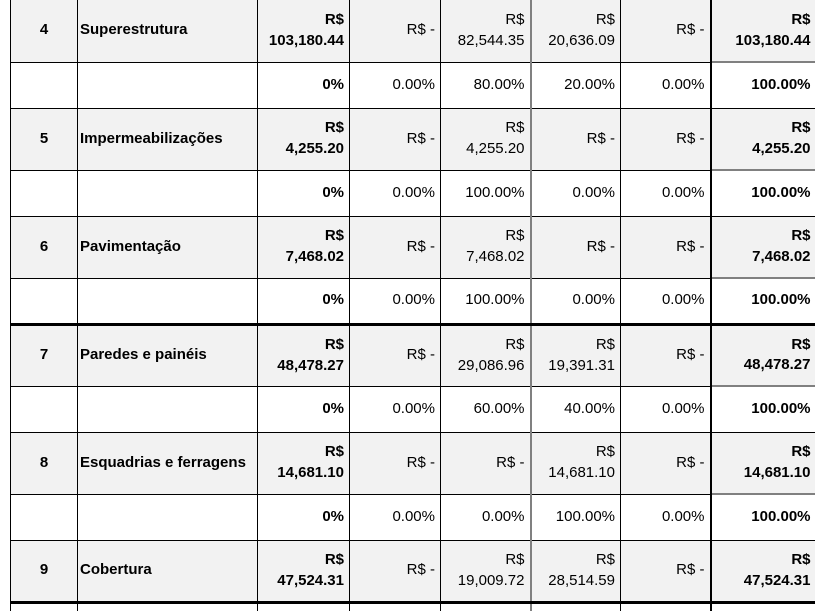 This screenshot has height=611, width=815. Describe the element at coordinates (303, 605) in the screenshot. I see `total-value-cell` at that location.